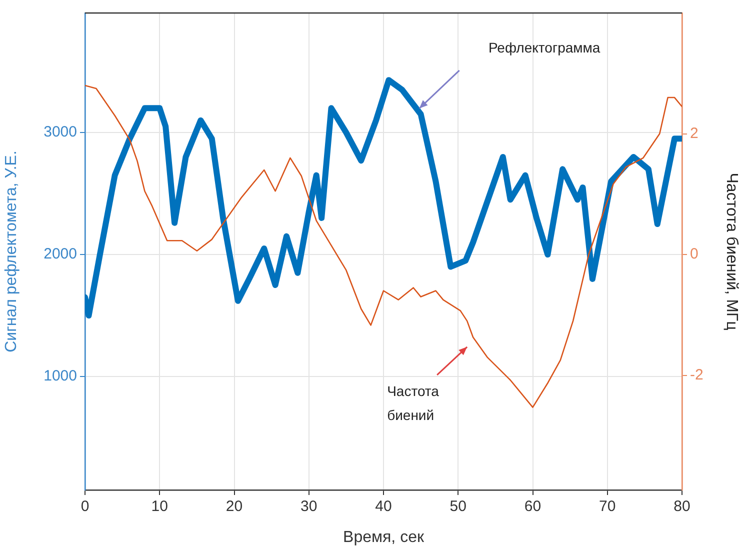 The width and height of the screenshot is (743, 549). Describe the element at coordinates (60, 376) in the screenshot. I see `y-tick-label: 1000` at that location.